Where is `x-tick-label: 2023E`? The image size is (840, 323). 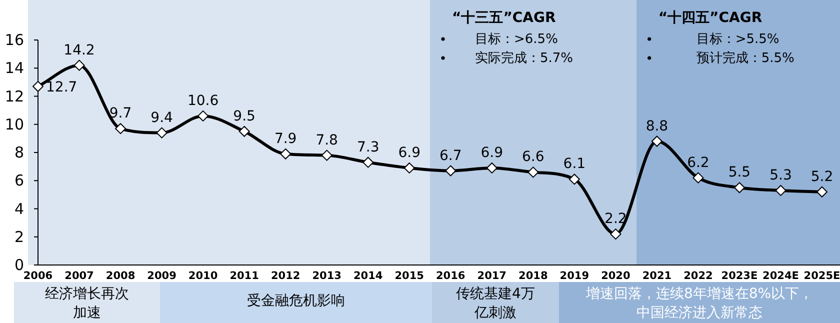
x-tick-label: 2023E is located at coordinates (739, 276).